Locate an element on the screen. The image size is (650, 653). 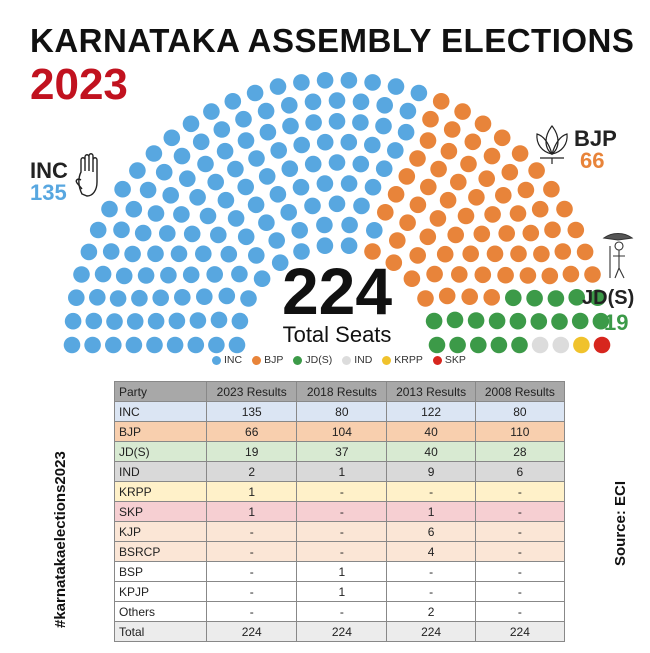
table-cell: 135 is located at coordinates (252, 411).